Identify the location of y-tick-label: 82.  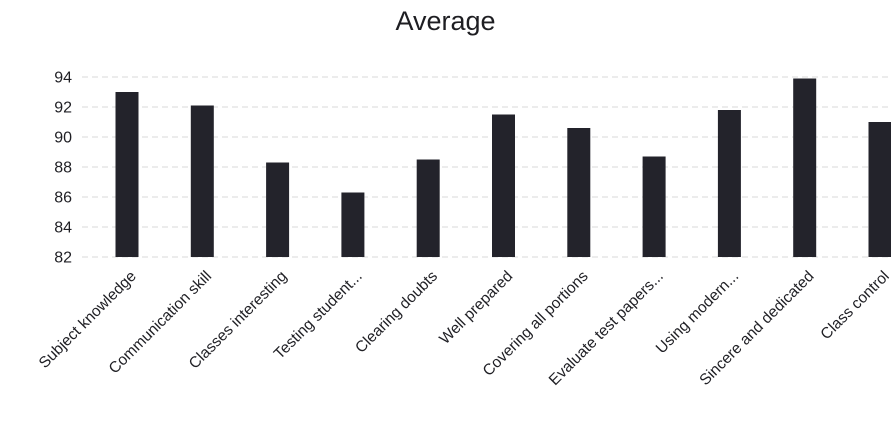
(63, 258).